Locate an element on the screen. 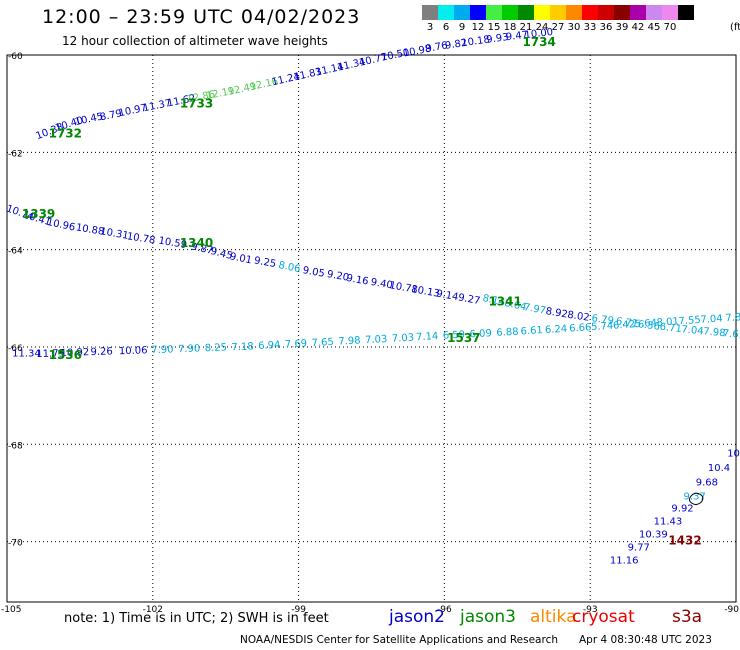 Image resolution: width=740 pixels, height=650 pixels. satellite-legend-cryosat: cryosat is located at coordinates (603, 617).